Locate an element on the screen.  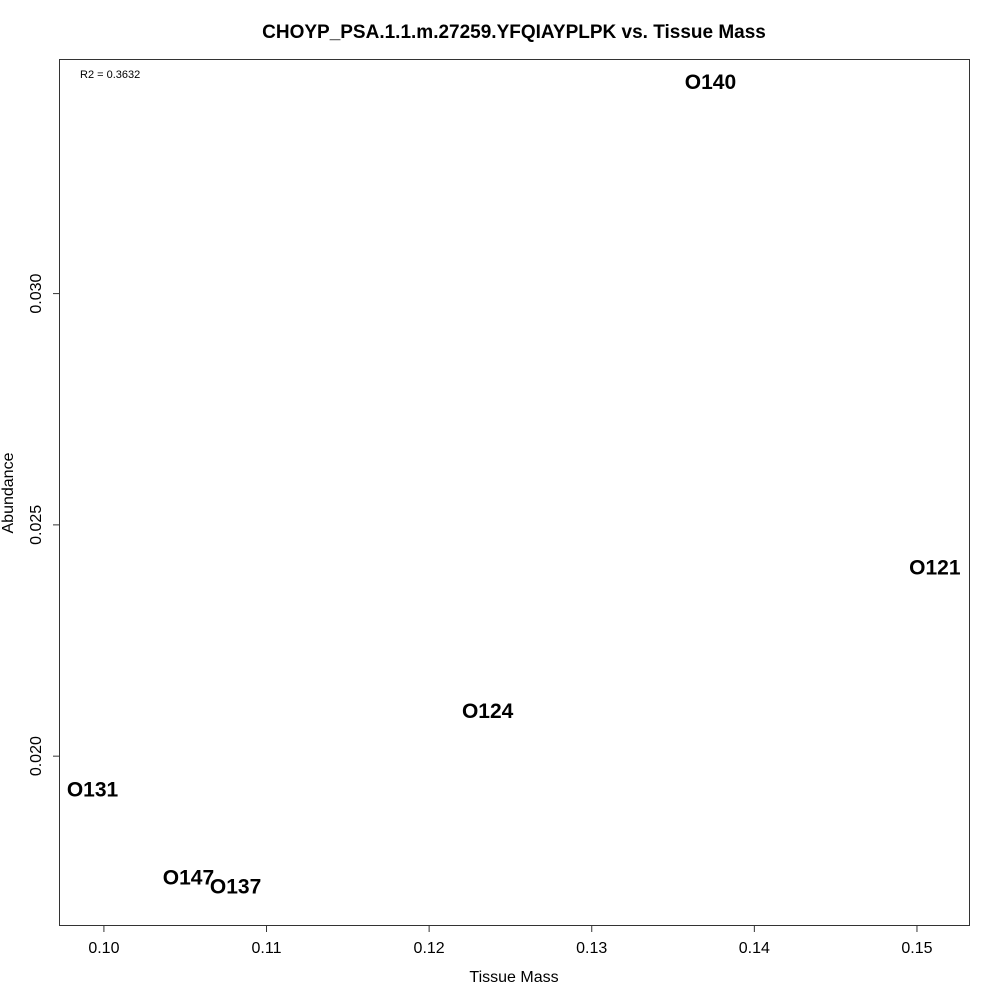
x-tick-label: 0.13 is located at coordinates (591, 948).